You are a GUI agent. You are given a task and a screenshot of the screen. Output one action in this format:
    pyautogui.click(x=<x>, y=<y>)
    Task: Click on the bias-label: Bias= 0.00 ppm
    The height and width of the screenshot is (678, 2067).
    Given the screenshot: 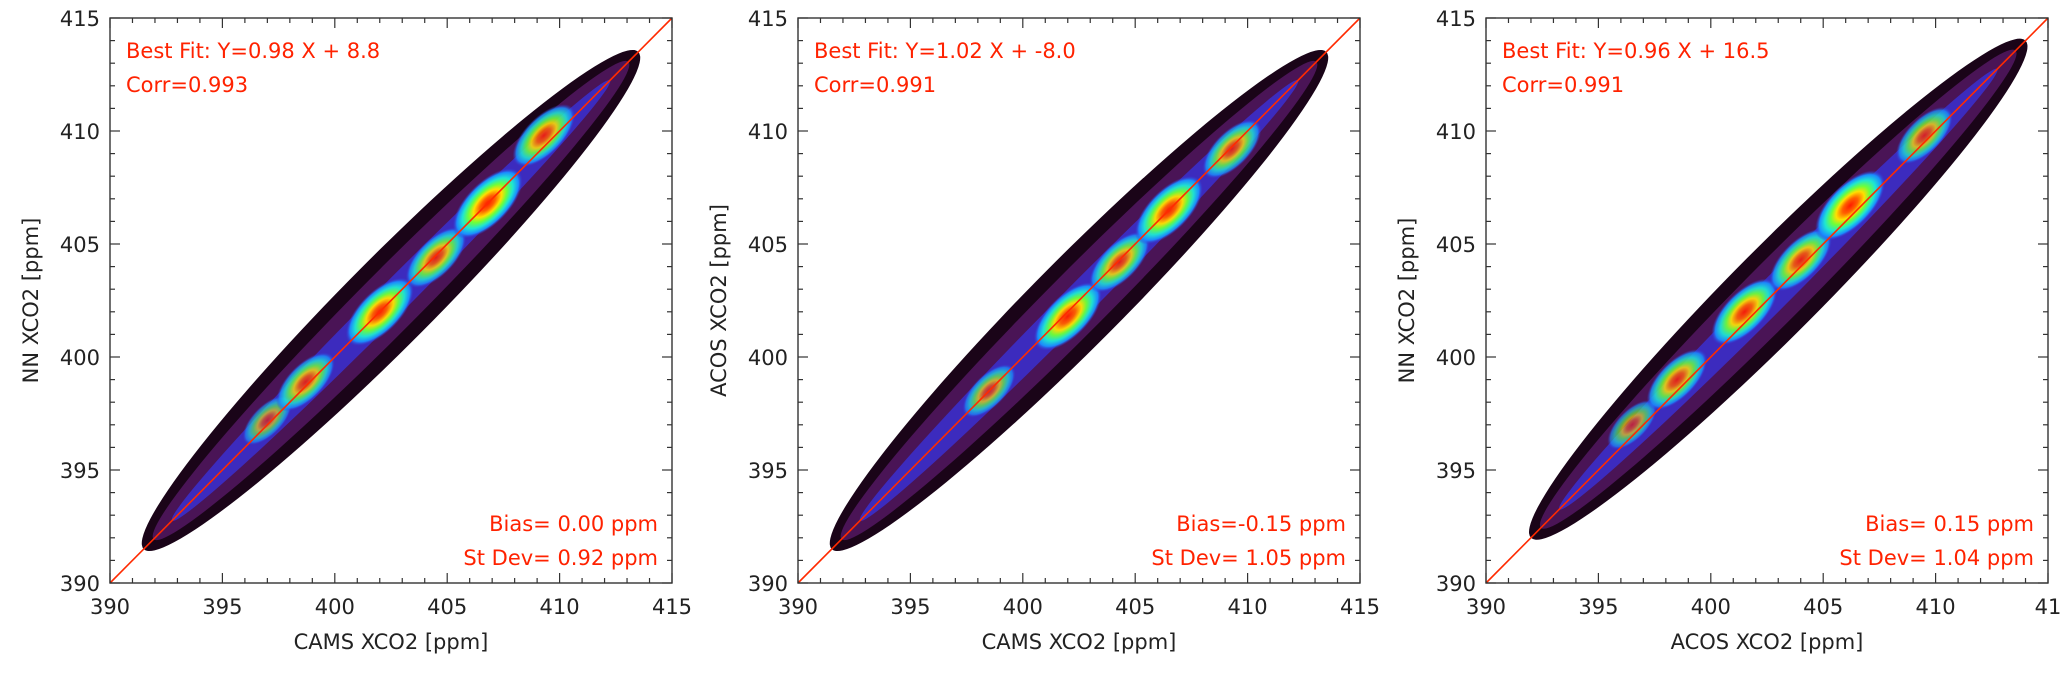 What is the action you would take?
    pyautogui.click(x=573, y=524)
    